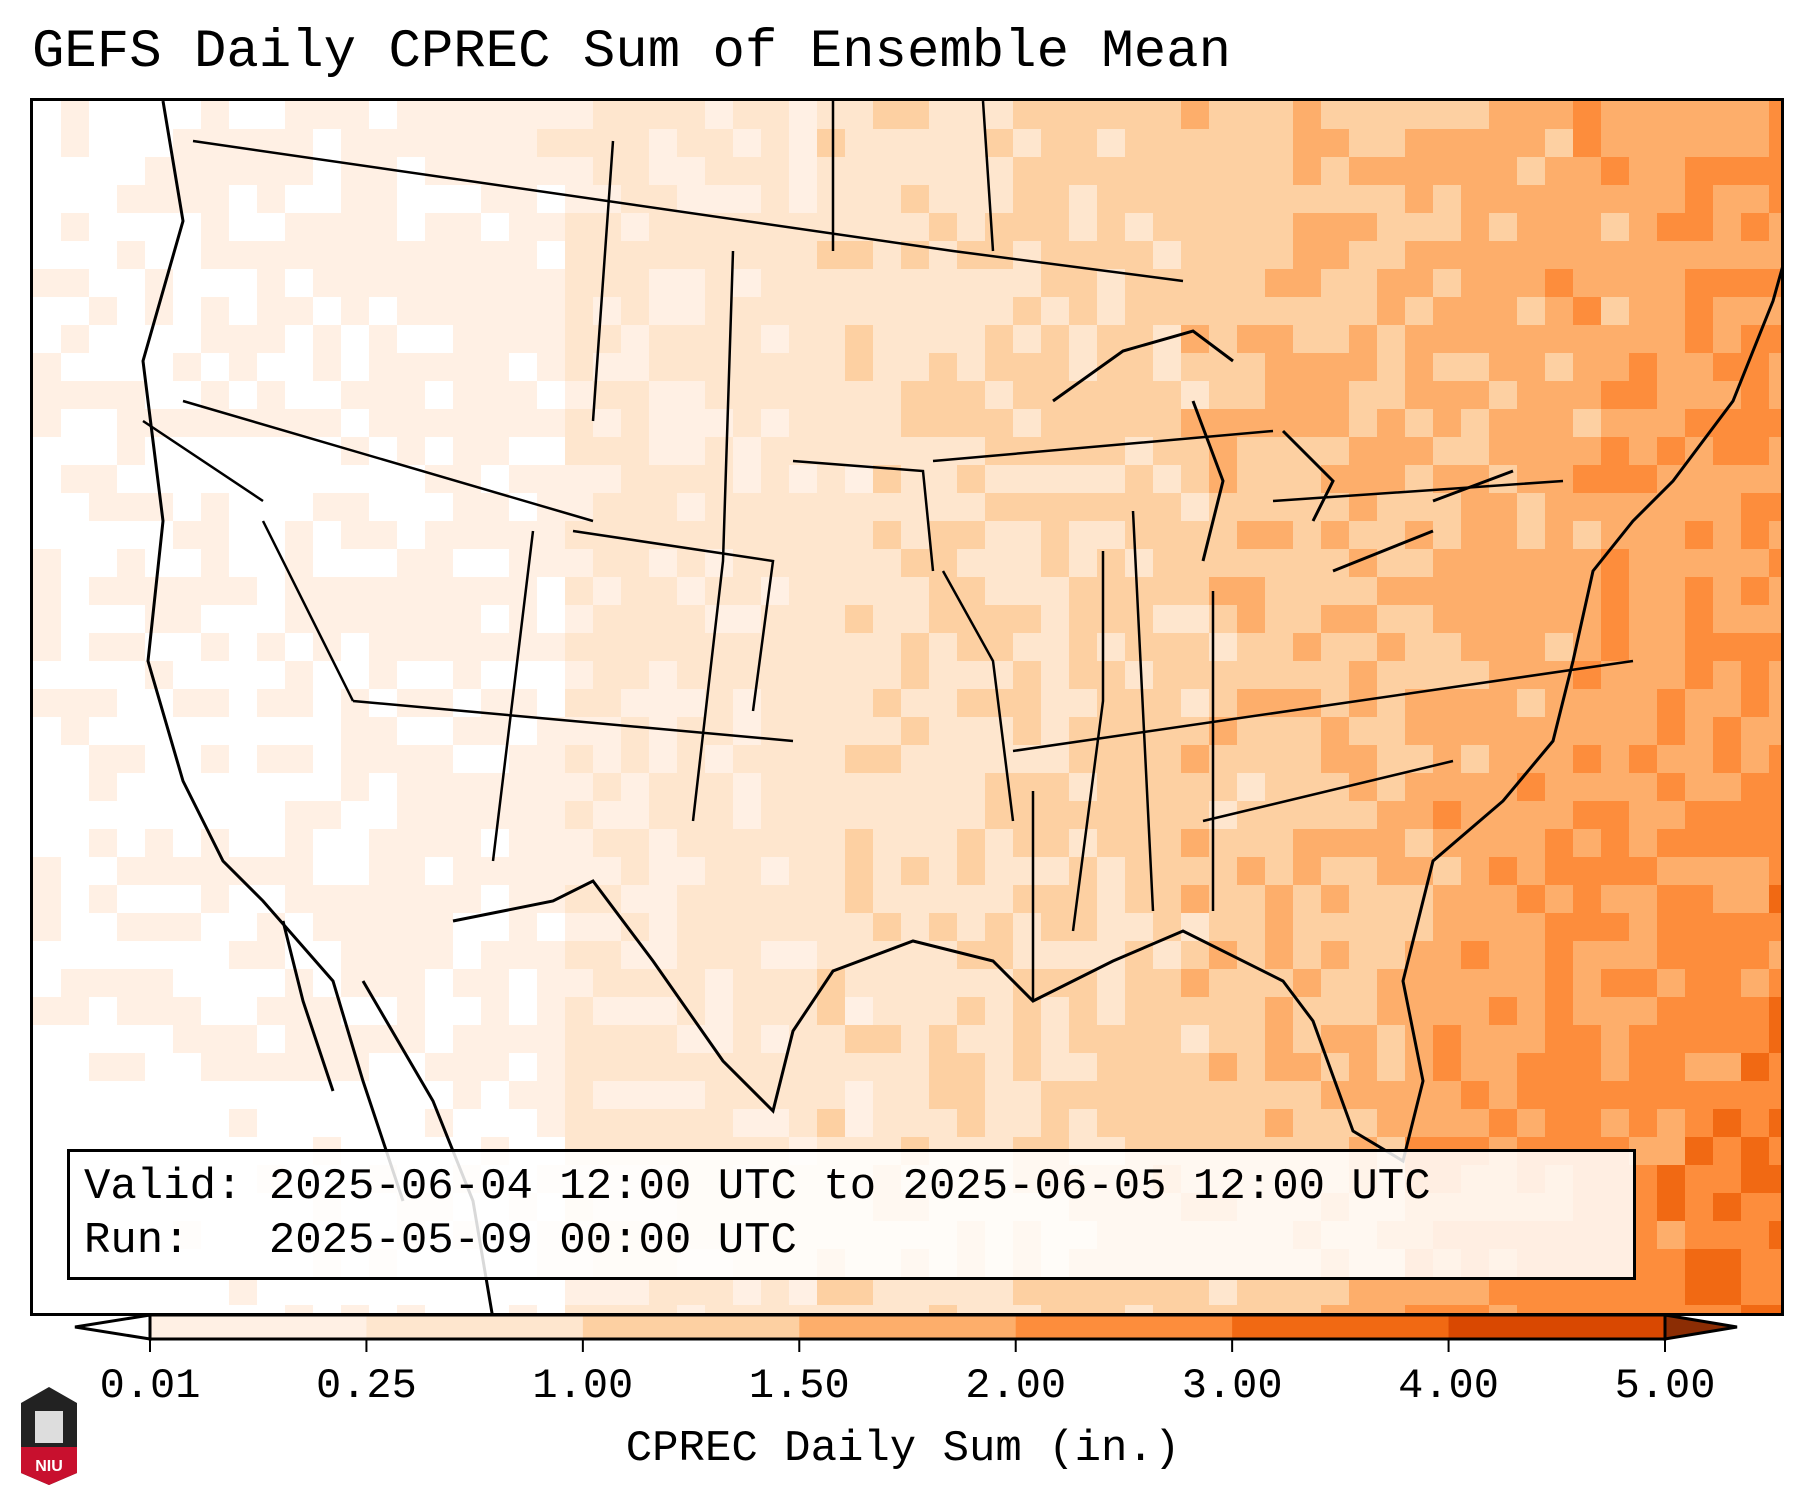 This screenshot has width=1803, height=1500. What do you see at coordinates (49, 1436) in the screenshot?
I see `niu-logo: NIU` at bounding box center [49, 1436].